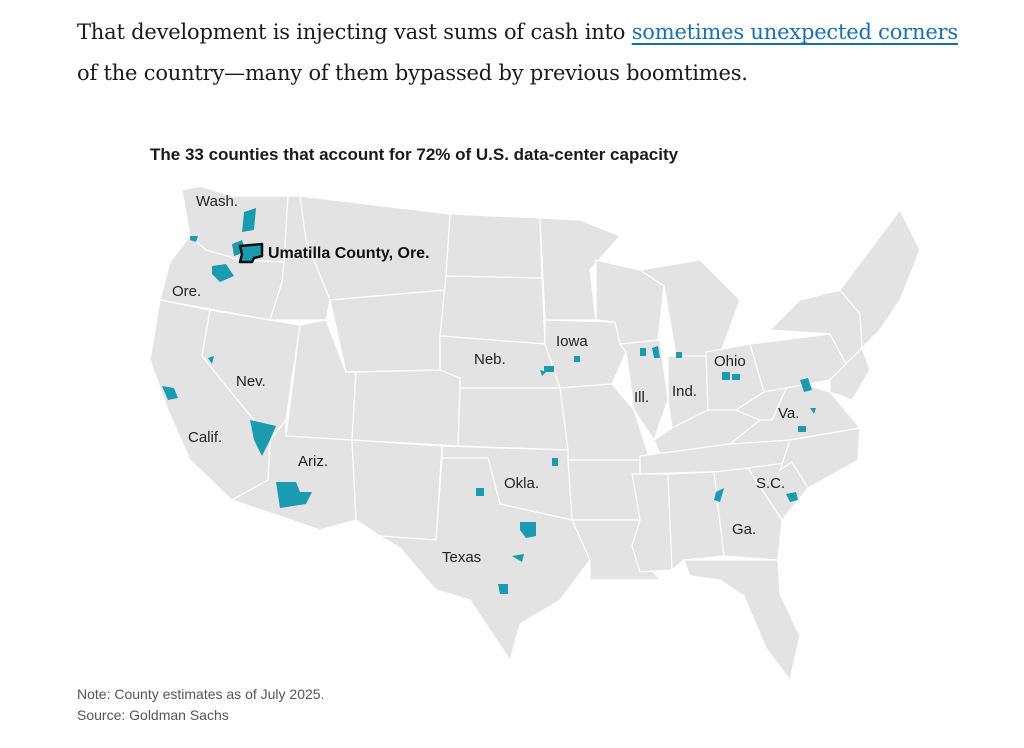 This screenshot has height=748, width=1024. What do you see at coordinates (742, 620) in the screenshot?
I see `state-florida` at bounding box center [742, 620].